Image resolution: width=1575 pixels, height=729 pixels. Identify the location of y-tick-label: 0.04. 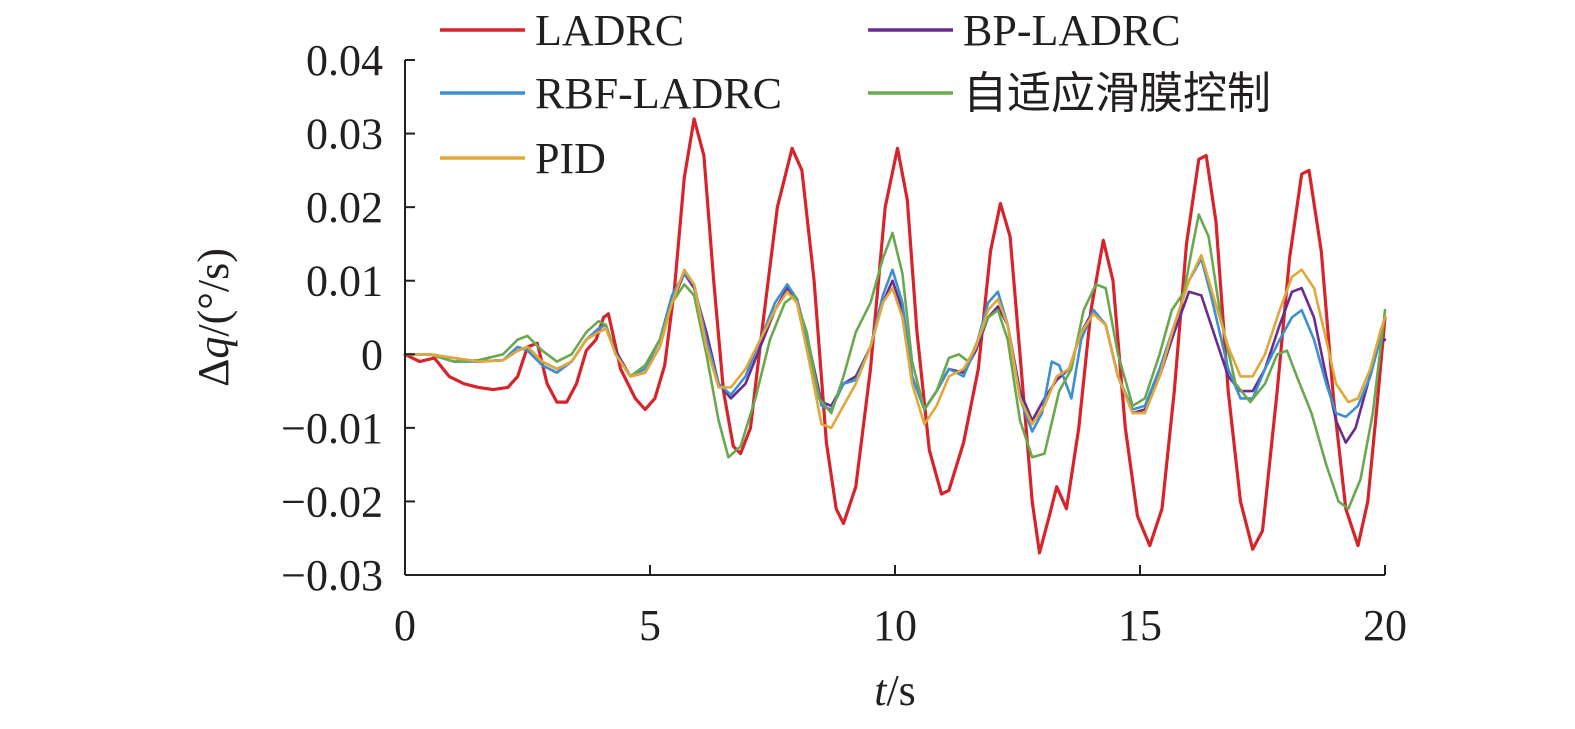
(344, 60).